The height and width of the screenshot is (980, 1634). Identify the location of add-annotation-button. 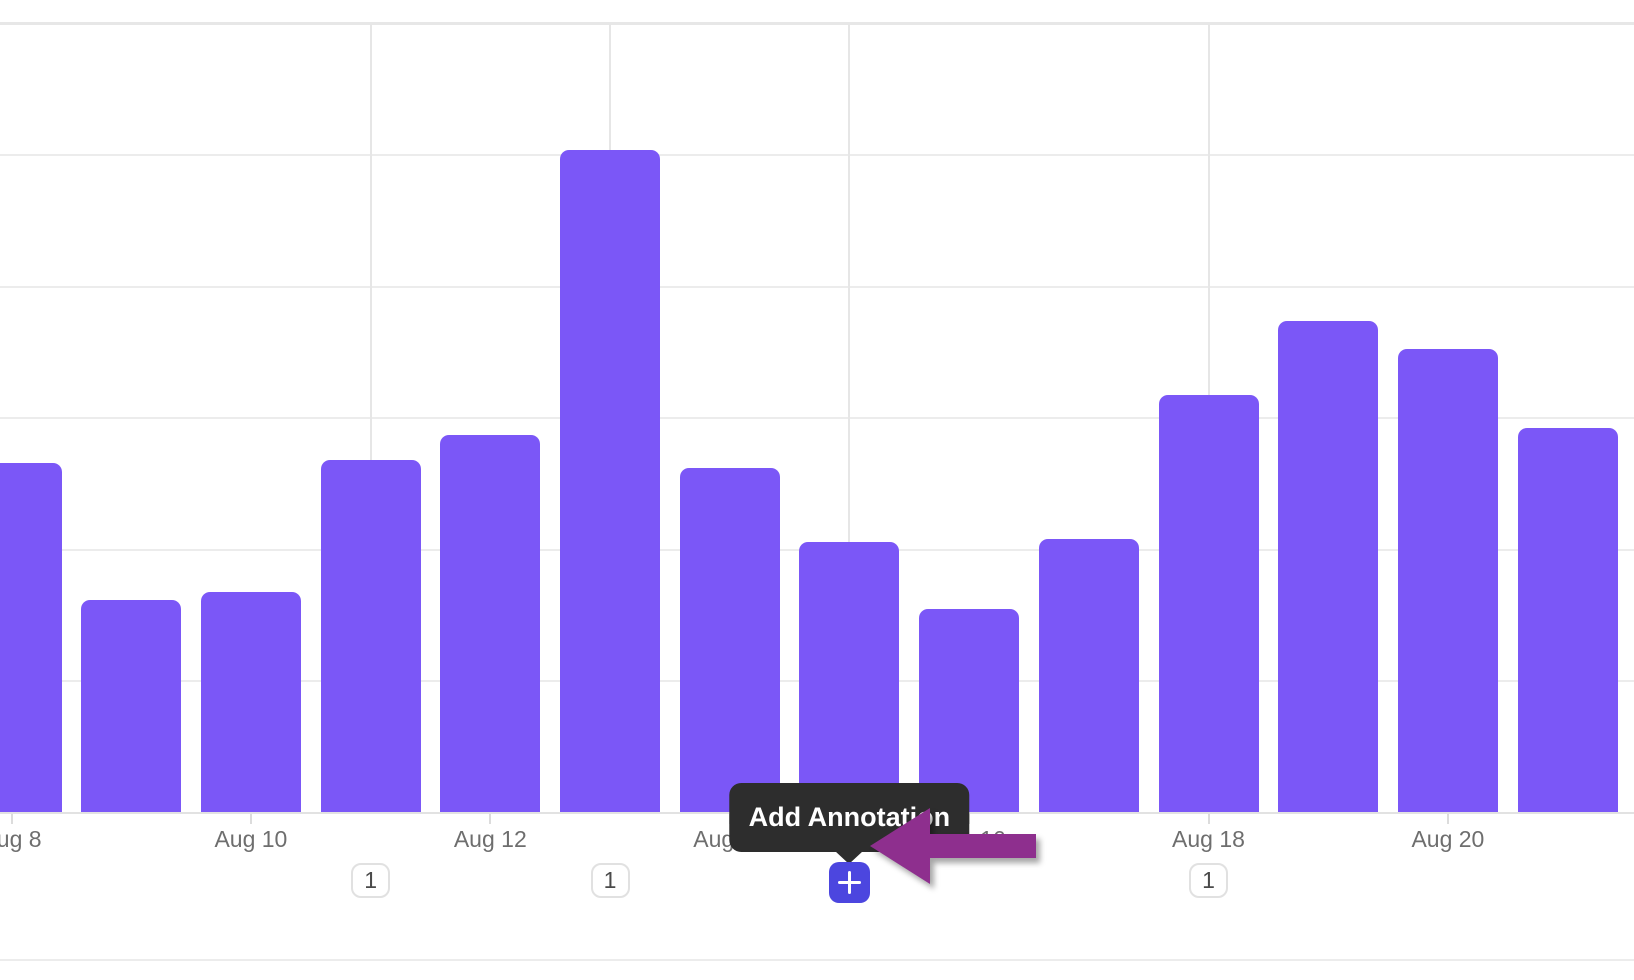
(849, 882).